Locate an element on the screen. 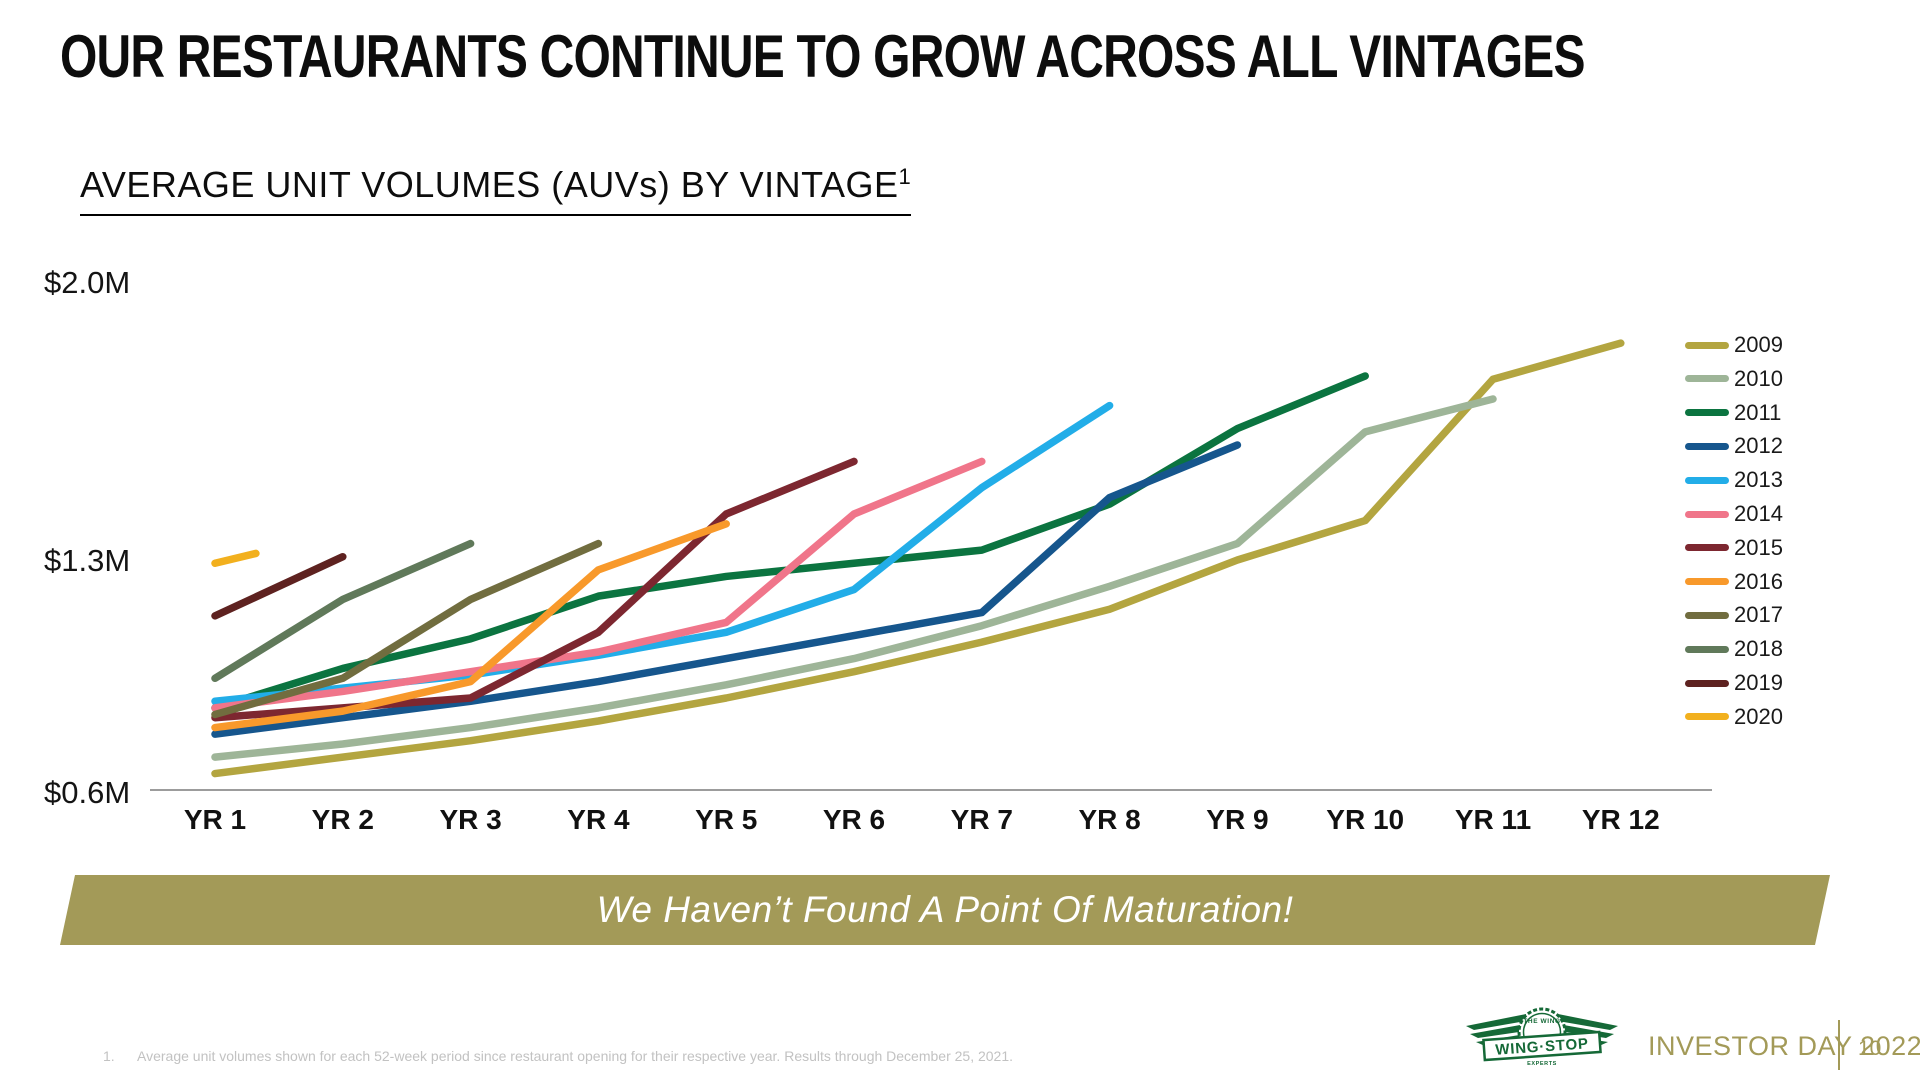 Image resolution: width=1920 pixels, height=1080 pixels. chart-line-2014 is located at coordinates (598, 584).